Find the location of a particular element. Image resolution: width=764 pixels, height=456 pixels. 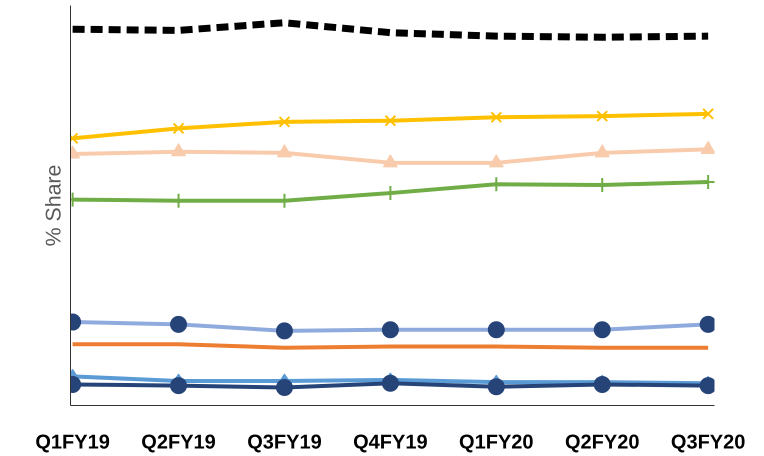

x-tick-label: Q1FY19 is located at coordinates (72, 443).